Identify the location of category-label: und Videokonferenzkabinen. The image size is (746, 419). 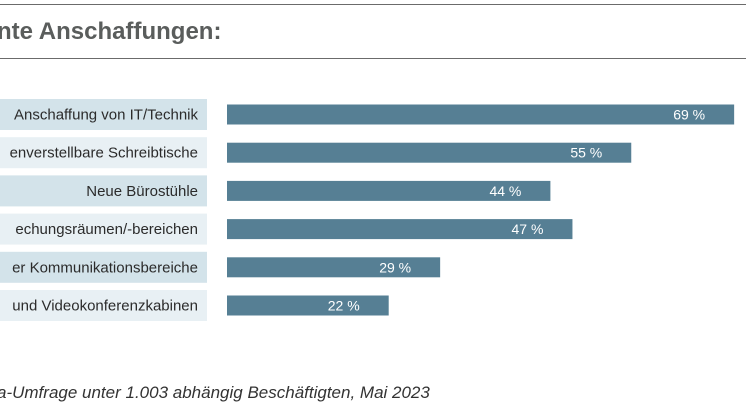
(105, 306).